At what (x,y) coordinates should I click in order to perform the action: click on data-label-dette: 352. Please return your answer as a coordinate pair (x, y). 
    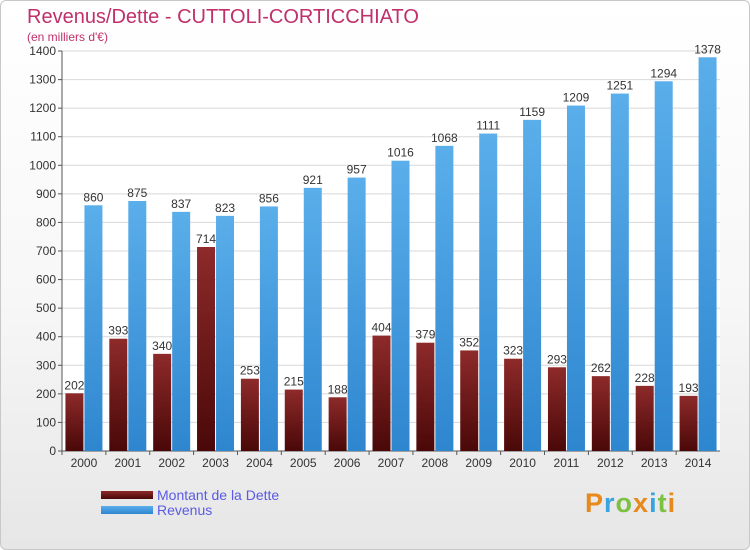
    Looking at the image, I should click on (469, 342).